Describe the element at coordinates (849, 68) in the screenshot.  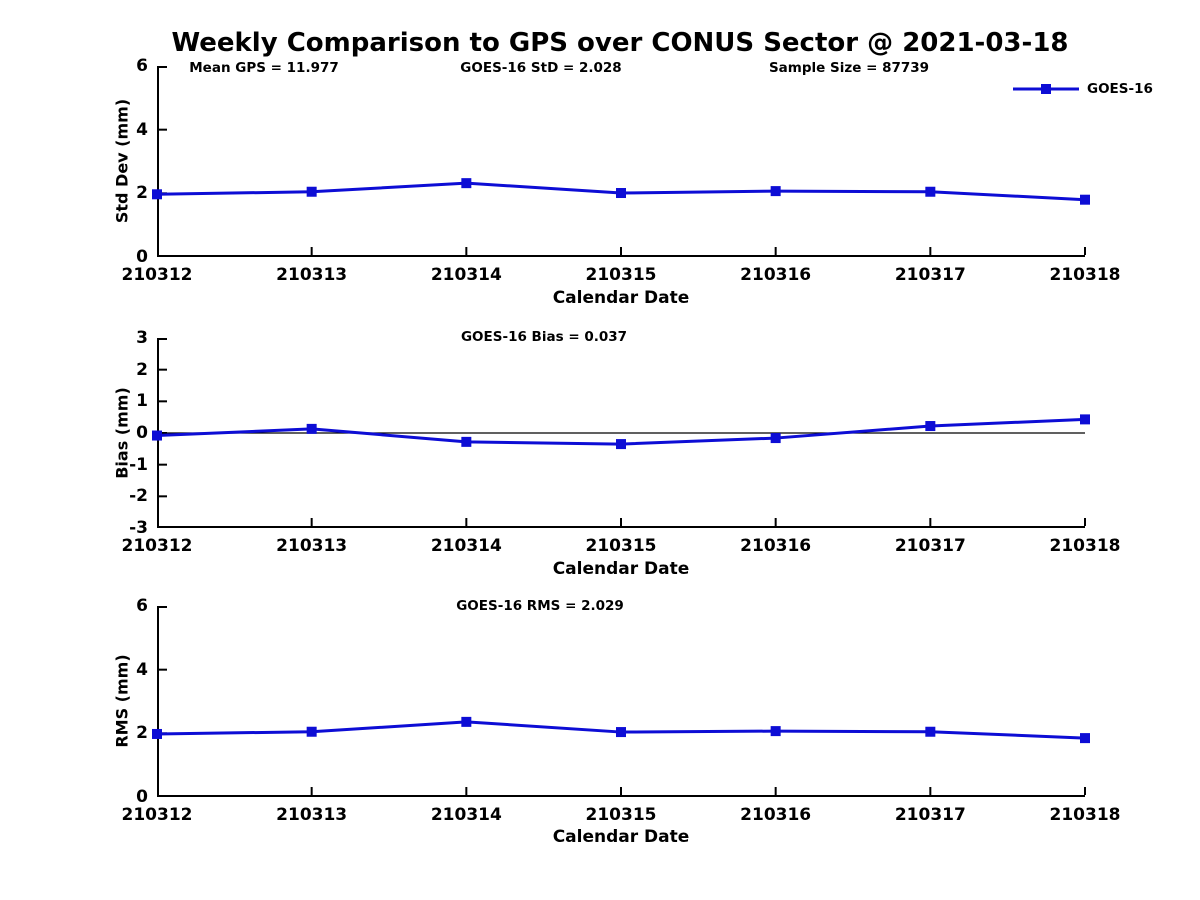
I see `stat-sample-size: Sample Size = 87739` at that location.